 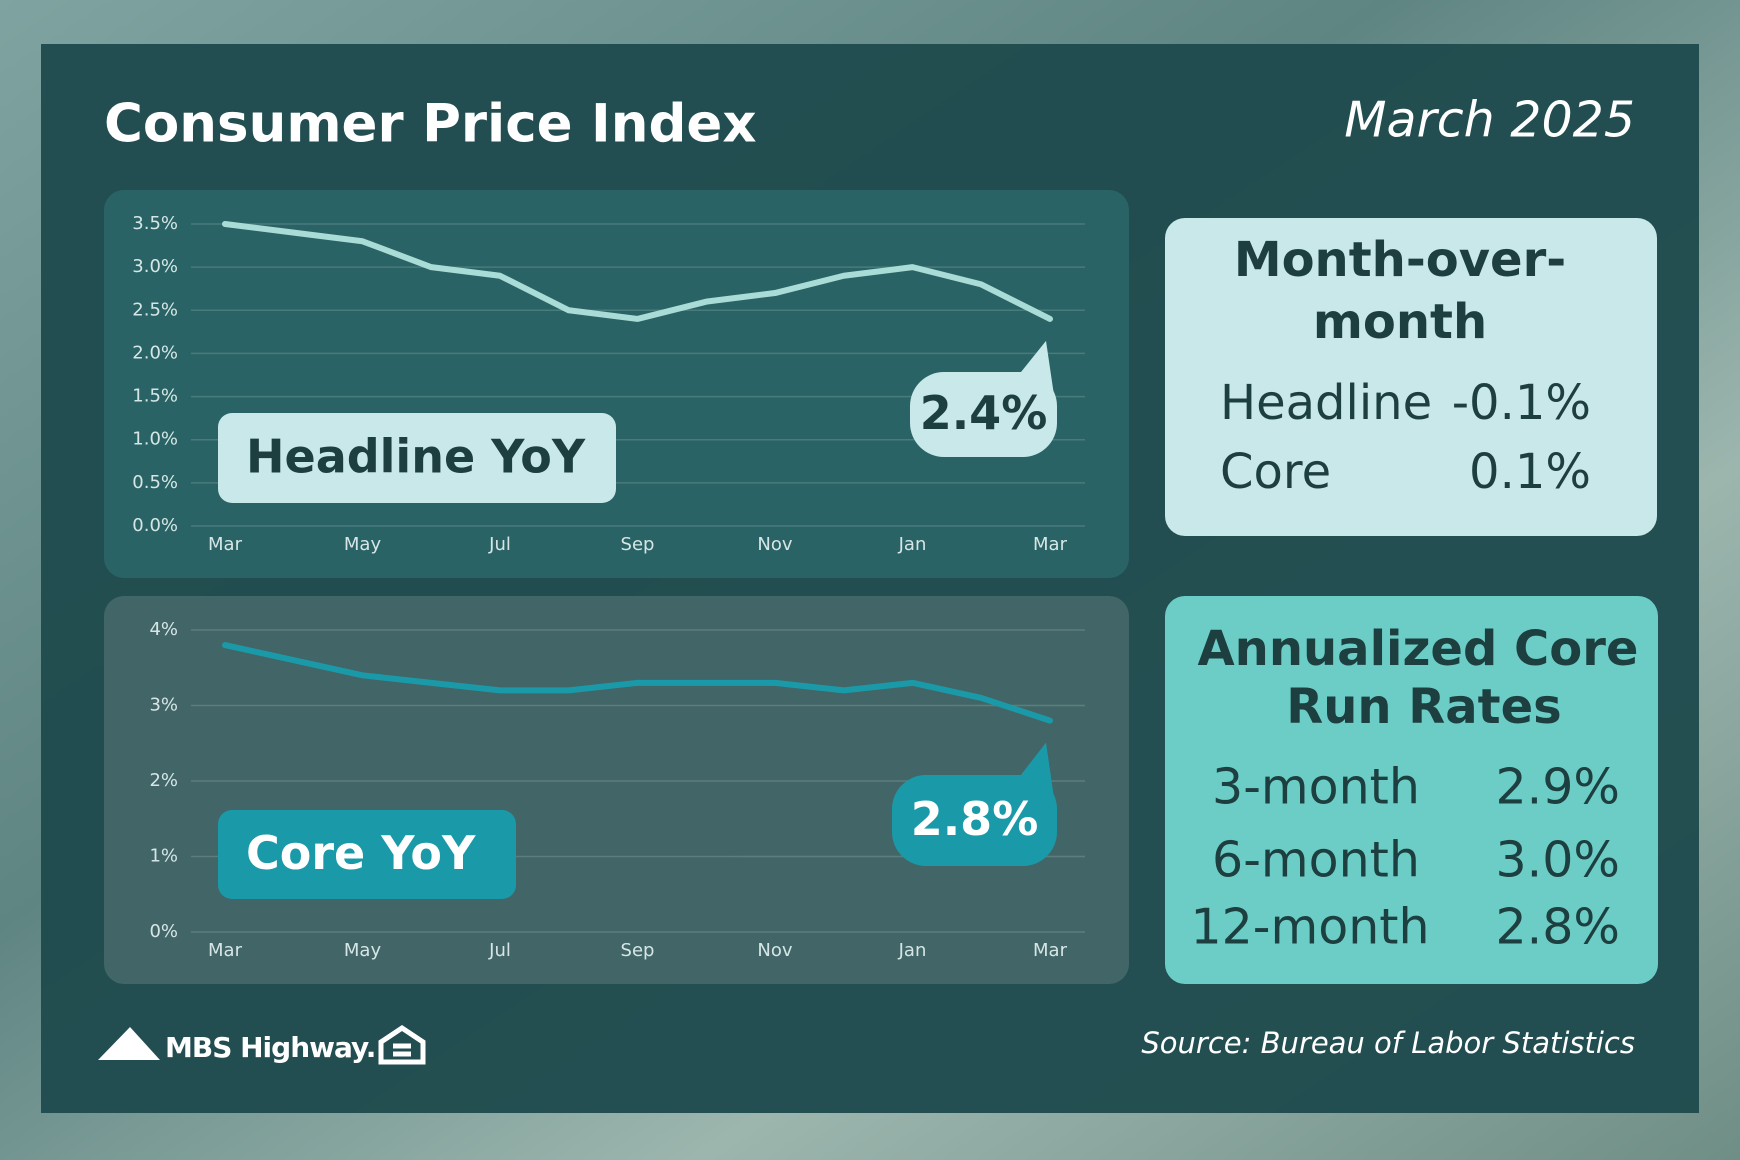 What do you see at coordinates (155, 396) in the screenshot?
I see `y-tick-label: 1.5%` at bounding box center [155, 396].